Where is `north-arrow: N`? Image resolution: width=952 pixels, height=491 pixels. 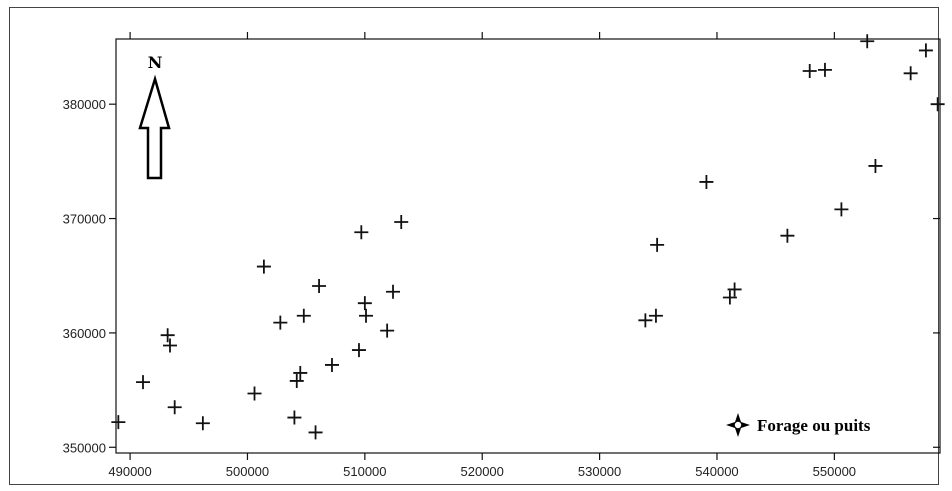 north-arrow: N is located at coordinates (154, 116).